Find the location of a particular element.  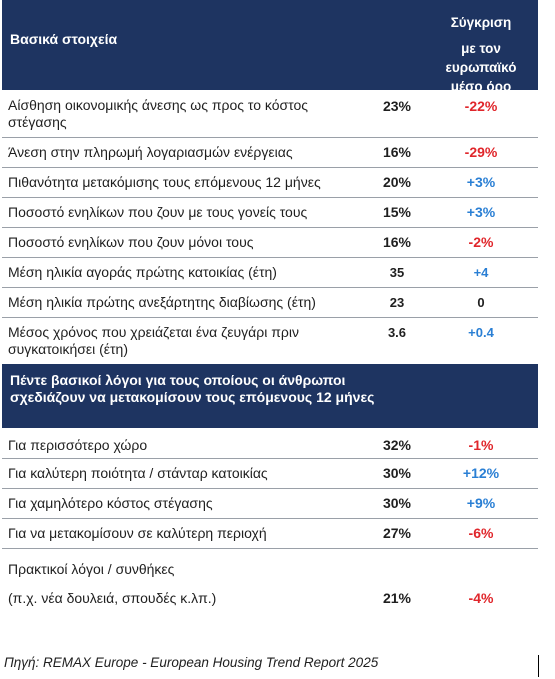

row-label: Για περισσότερο χώρο is located at coordinates (78, 445).